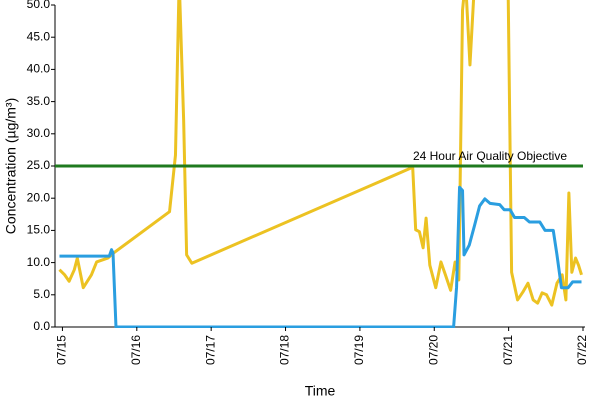  Describe the element at coordinates (39, 262) in the screenshot. I see `y-tick-label: 10.0` at that location.